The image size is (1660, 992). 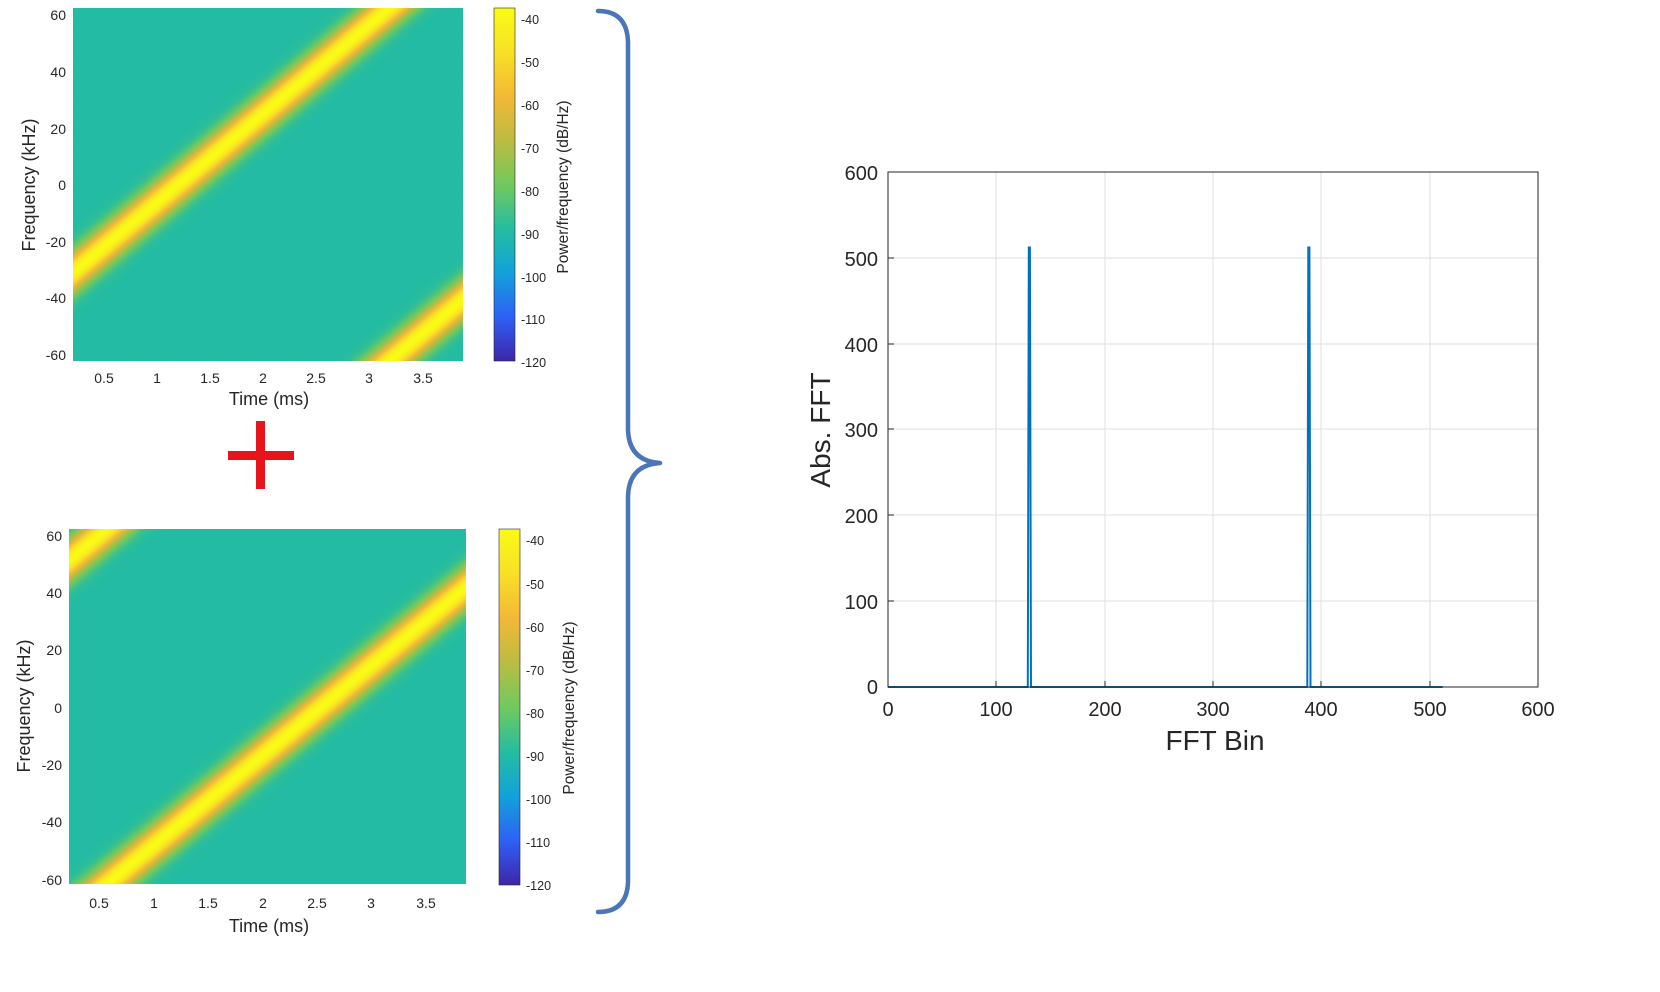 I want to click on spectrogram-top-image, so click(x=268, y=184).